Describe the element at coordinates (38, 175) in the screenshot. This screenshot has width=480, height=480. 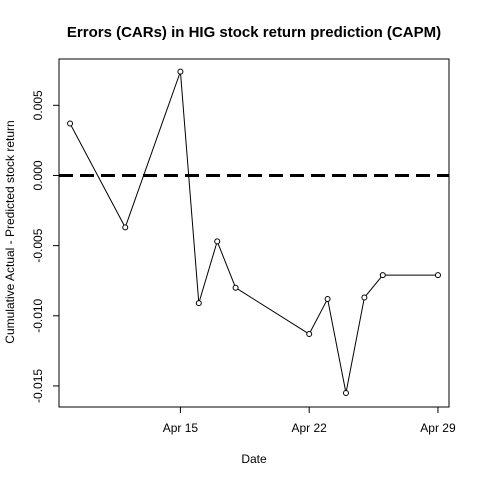
I see `y-tick-label: 0.000` at that location.